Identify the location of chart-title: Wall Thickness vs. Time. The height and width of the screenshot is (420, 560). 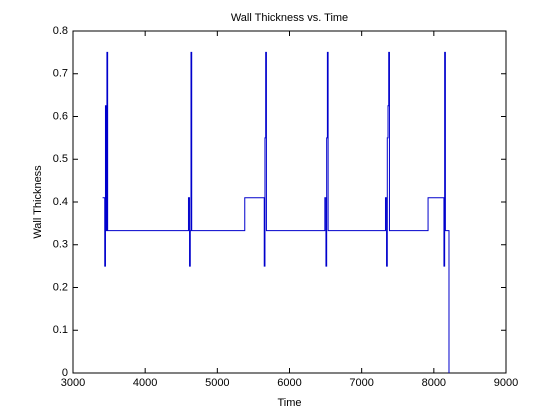
(289, 18).